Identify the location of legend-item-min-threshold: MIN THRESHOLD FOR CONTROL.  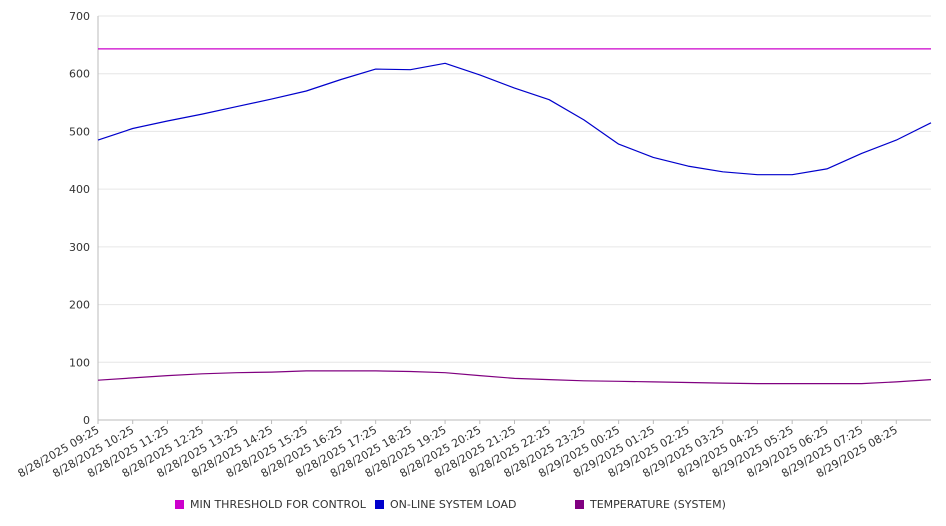
(270, 504).